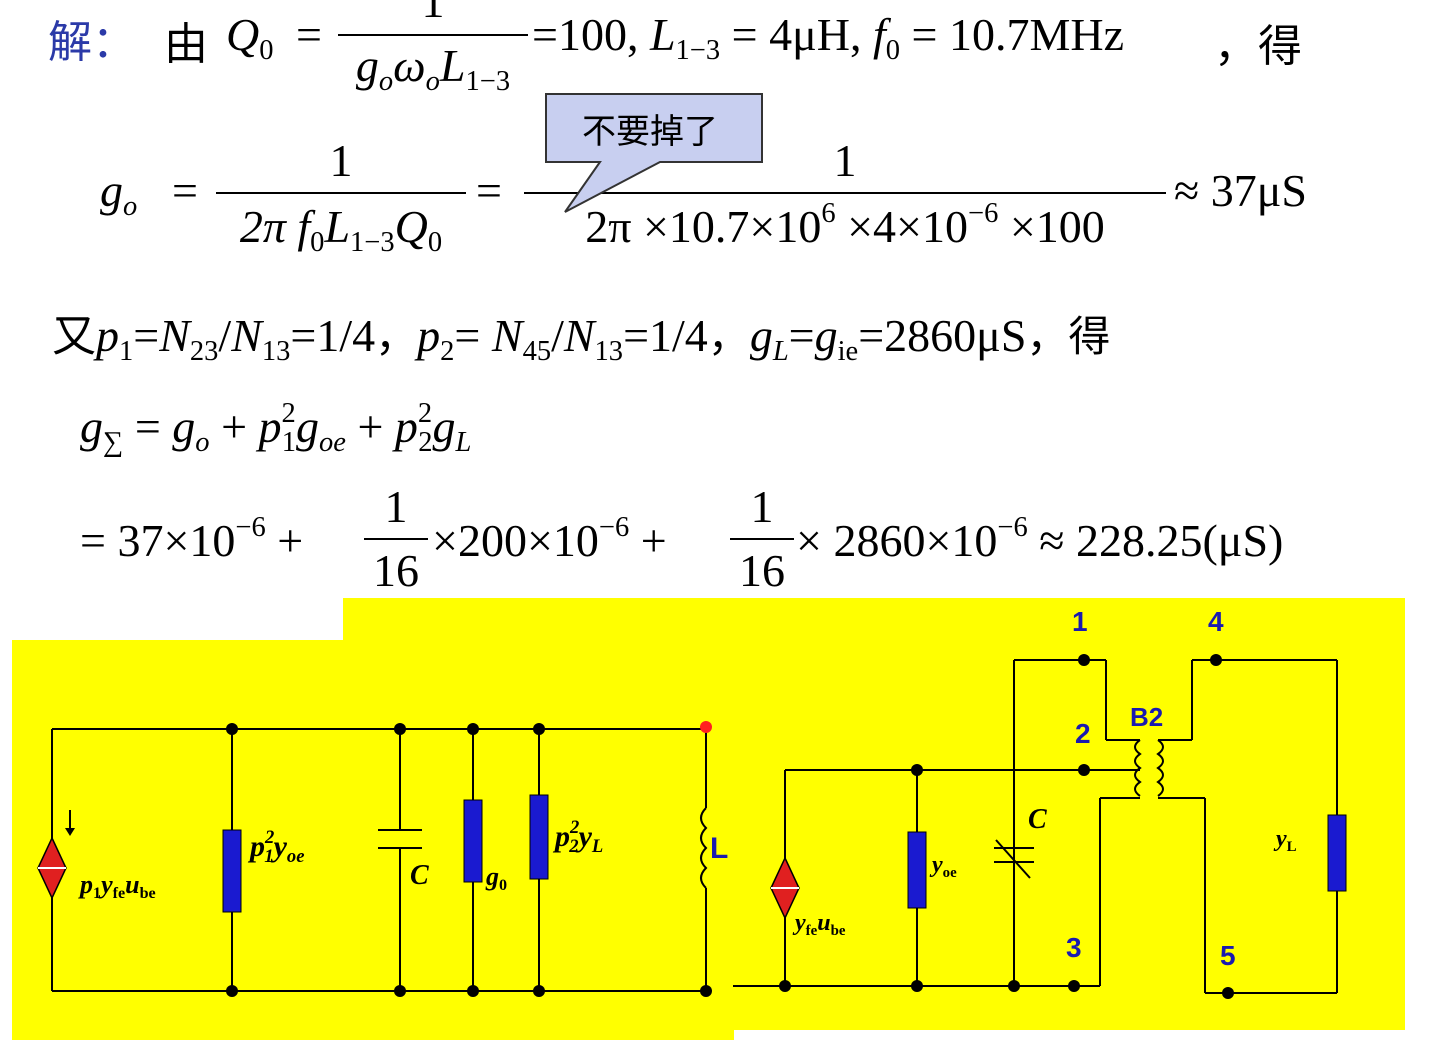  I want to click on label-p2-yL: p22yL, so click(579, 836).